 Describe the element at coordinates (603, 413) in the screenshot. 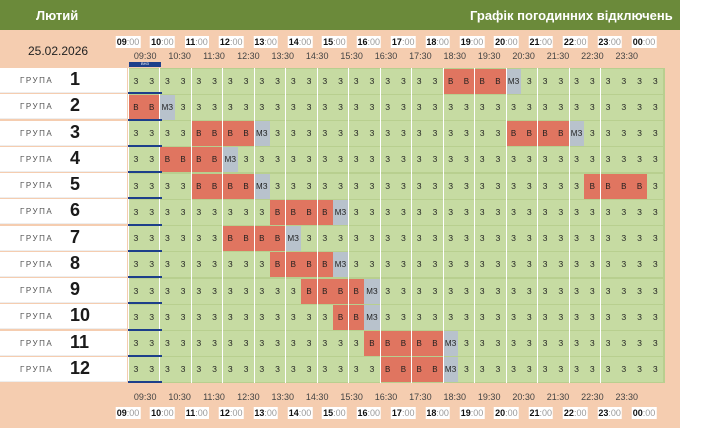

I see `hour-value: 23` at that location.